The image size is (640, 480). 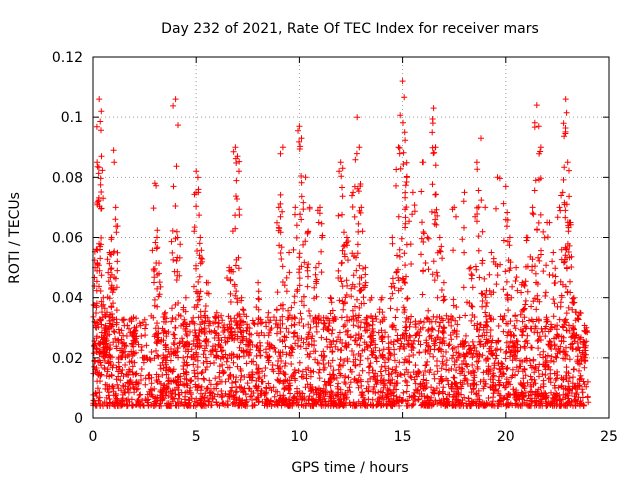 What do you see at coordinates (403, 437) in the screenshot?
I see `x-tick-label: 15` at bounding box center [403, 437].